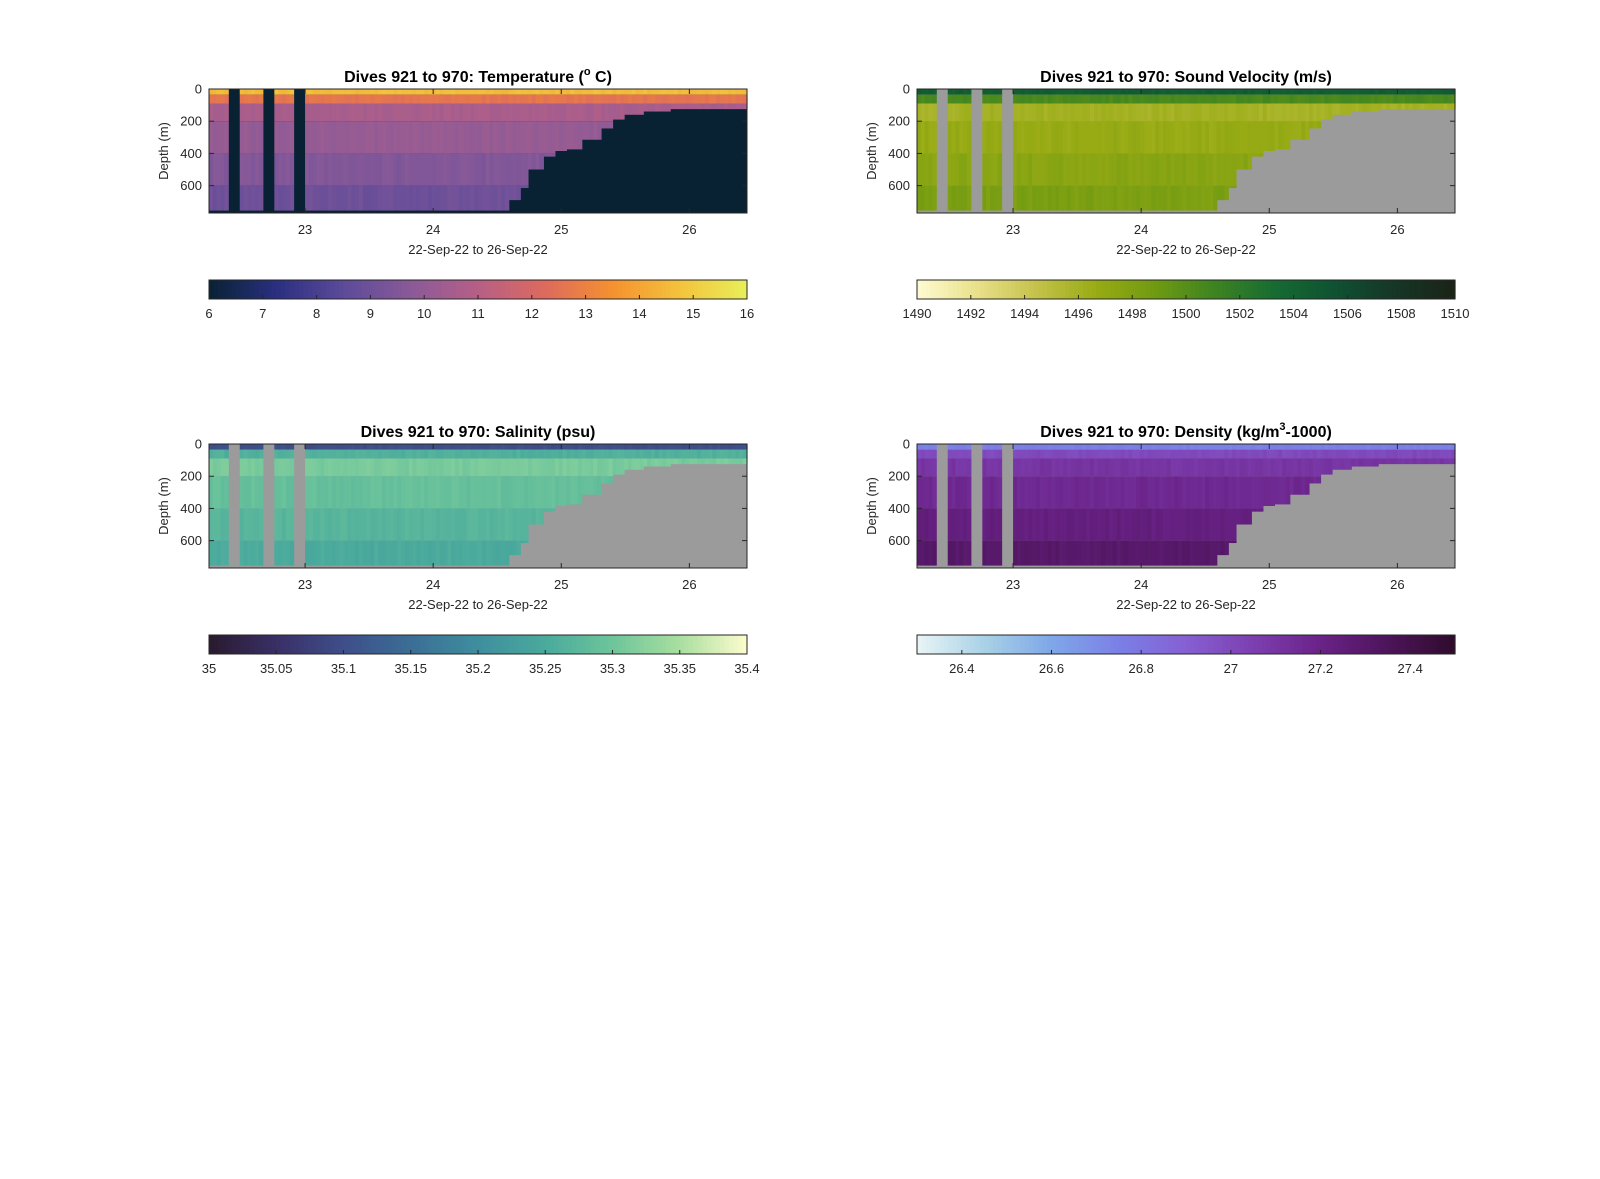 The image size is (1600, 1179). Describe the element at coordinates (163, 506) in the screenshot. I see `y-axis-label: Depth (m)` at that location.